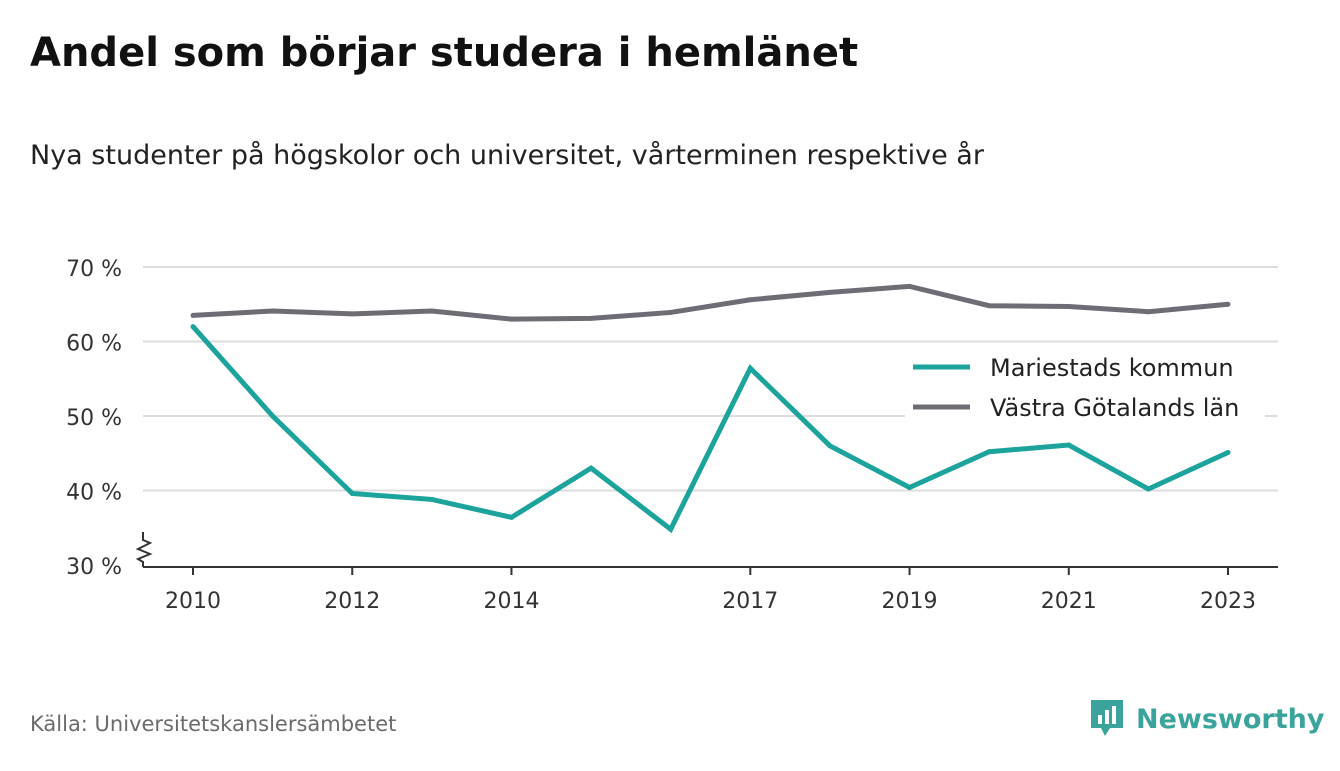 Image resolution: width=1340 pixels, height=771 pixels. I want to click on y-tick-label: 60 %, so click(94, 344).